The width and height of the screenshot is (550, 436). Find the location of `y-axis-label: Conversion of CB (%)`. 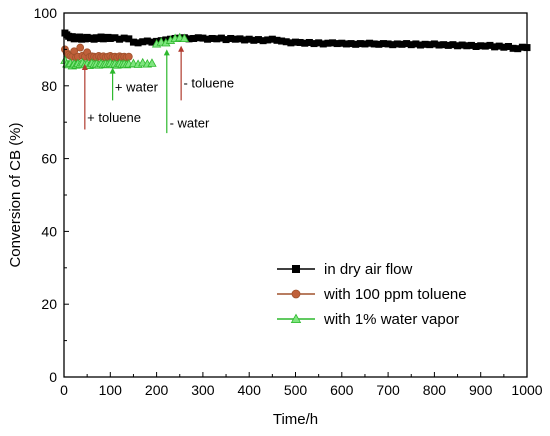

y-axis-label: Conversion of CB (%) is located at coordinates (15, 194).